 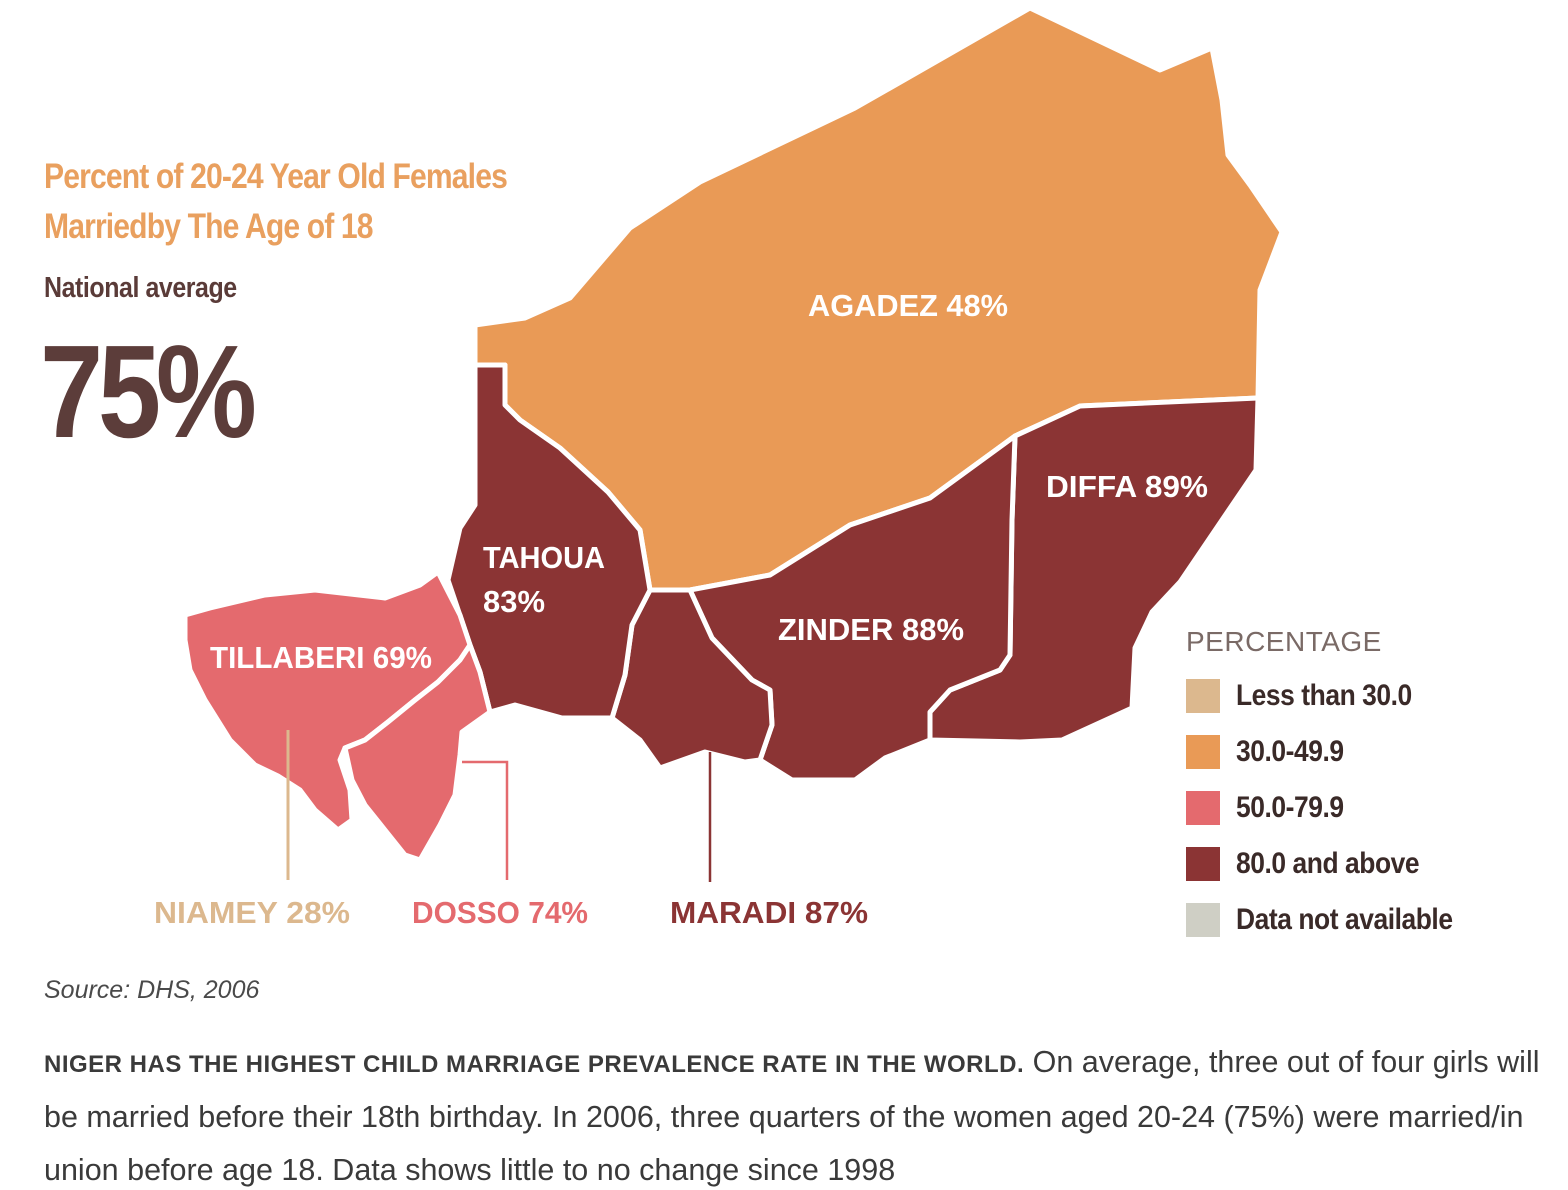 I want to click on legend-label: 50.0-79.9, so click(x=1290, y=807).